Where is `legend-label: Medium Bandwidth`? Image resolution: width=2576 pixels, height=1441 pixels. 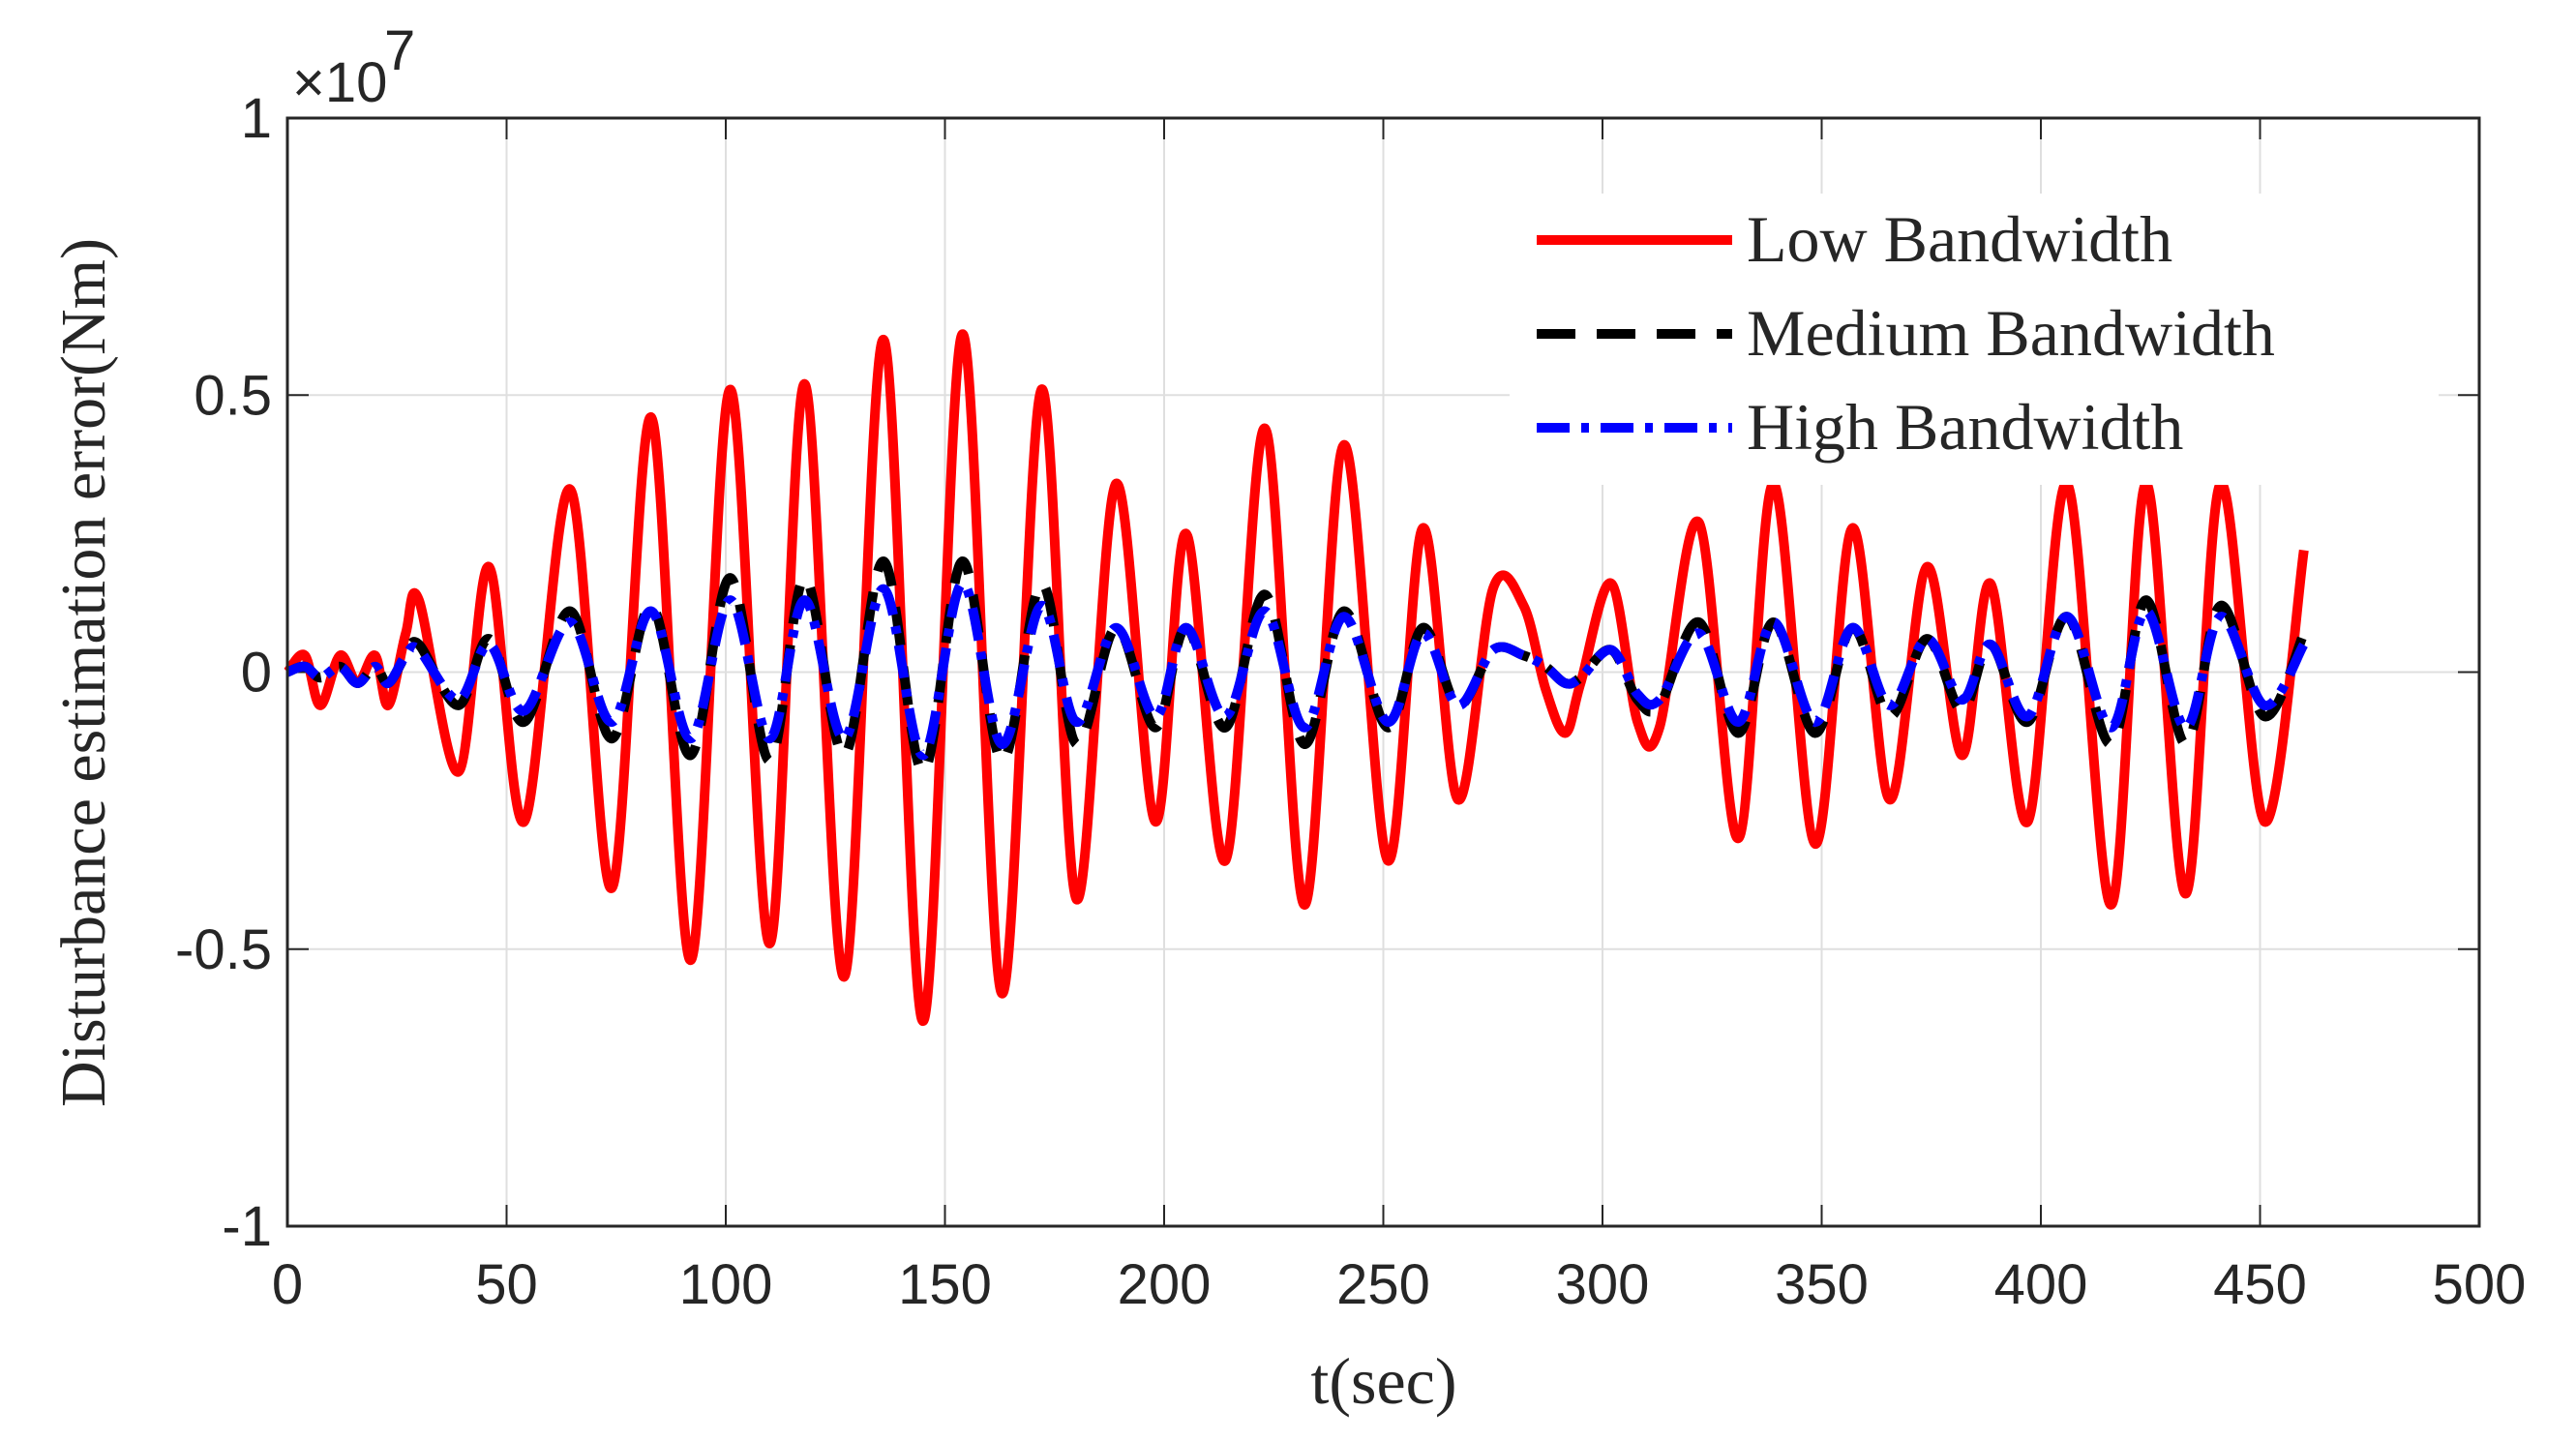
legend-label: Medium Bandwidth is located at coordinates (2011, 333).